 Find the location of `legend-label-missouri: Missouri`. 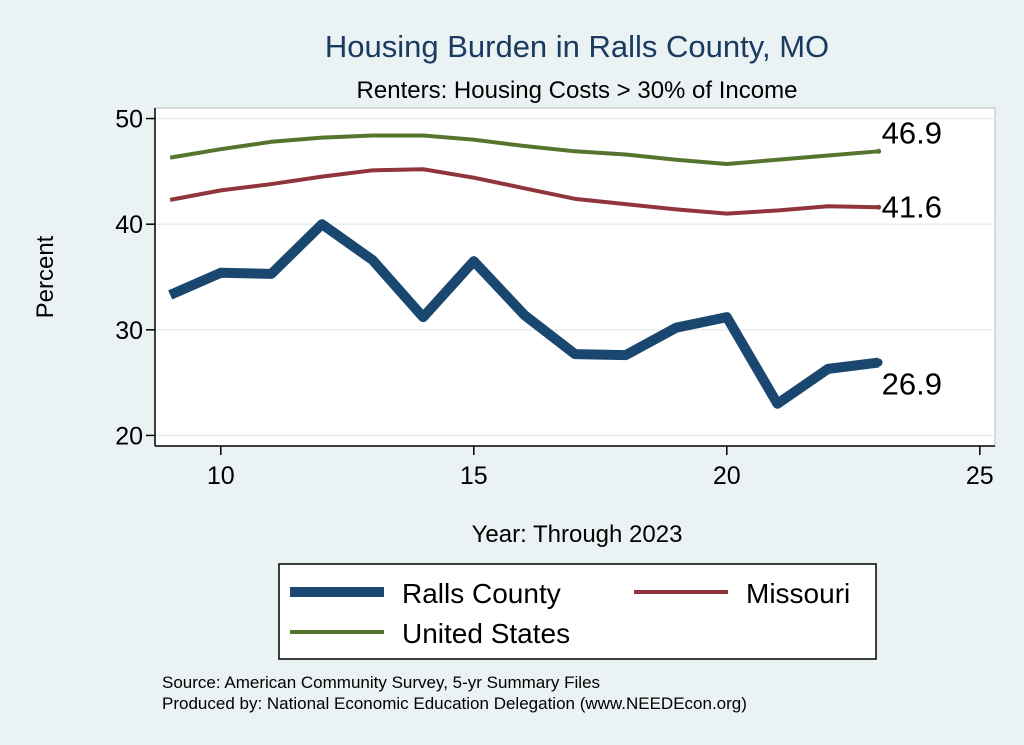

legend-label-missouri: Missouri is located at coordinates (798, 593).